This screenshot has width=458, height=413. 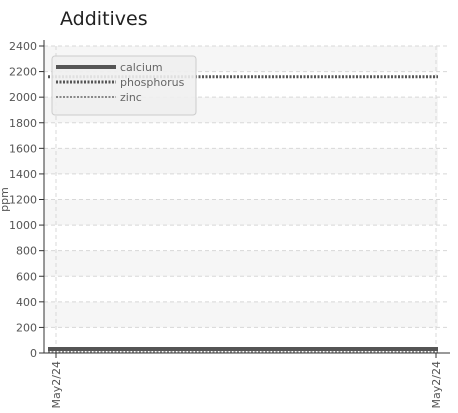 What do you see at coordinates (131, 97) in the screenshot?
I see `legend-label-zinc: zinc` at bounding box center [131, 97].